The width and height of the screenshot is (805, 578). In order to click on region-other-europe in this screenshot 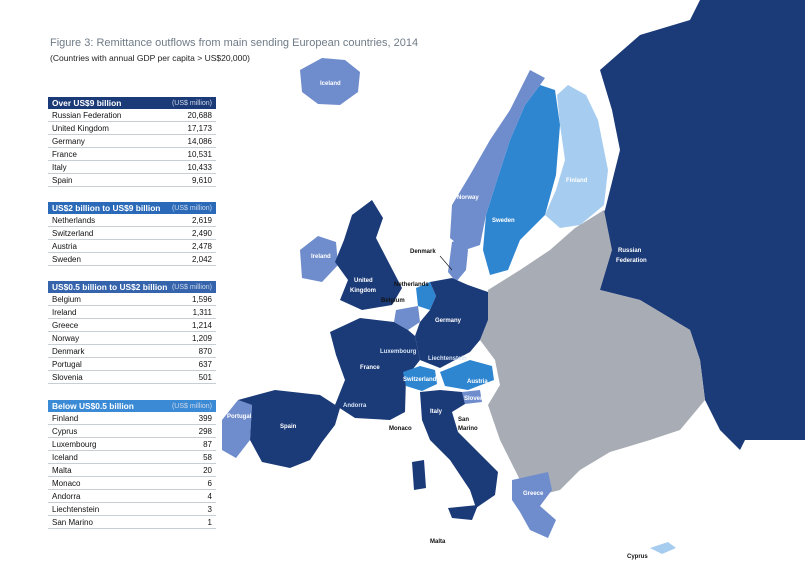, I will do `click(592, 352)`.